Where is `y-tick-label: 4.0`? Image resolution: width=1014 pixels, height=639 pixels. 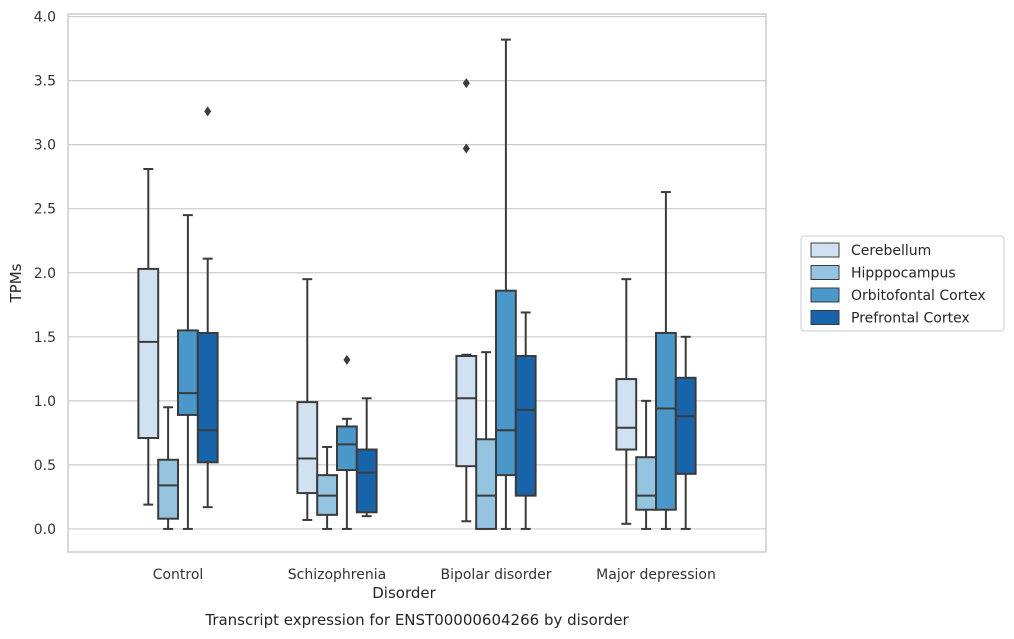
y-tick-label: 4.0 is located at coordinates (45, 18).